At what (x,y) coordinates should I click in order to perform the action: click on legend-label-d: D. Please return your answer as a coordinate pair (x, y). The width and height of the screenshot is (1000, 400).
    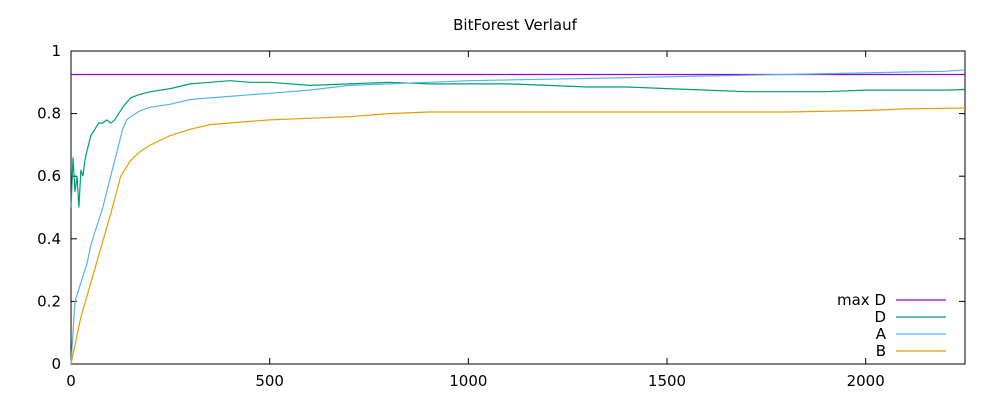
    Looking at the image, I should click on (880, 317).